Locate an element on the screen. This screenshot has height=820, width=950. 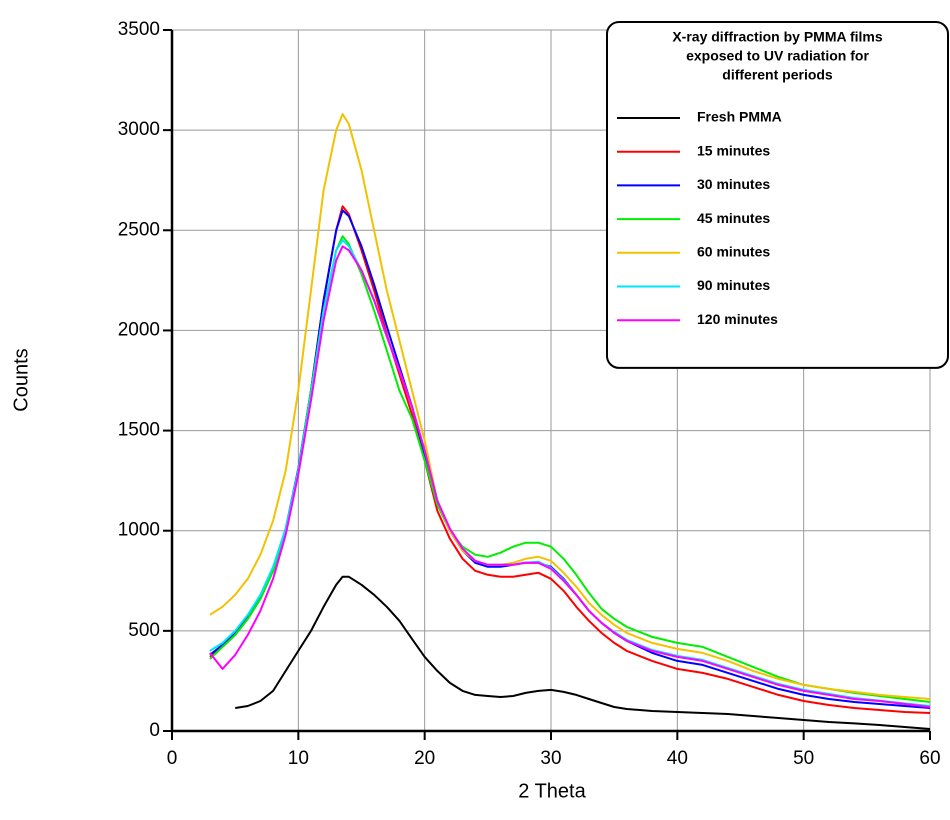
legend-label: 45 minutes is located at coordinates (733, 218).